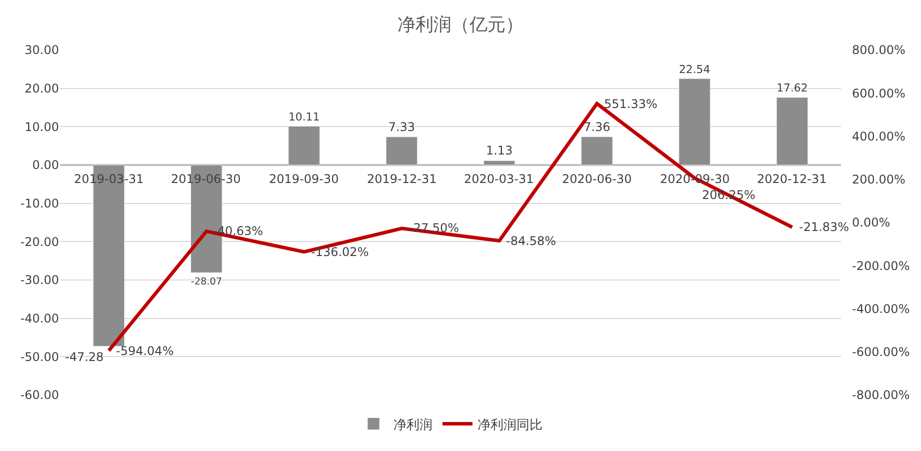 Image resolution: width=921 pixels, height=451 pixels. I want to click on y-tick-label: -50.00, so click(39, 357).